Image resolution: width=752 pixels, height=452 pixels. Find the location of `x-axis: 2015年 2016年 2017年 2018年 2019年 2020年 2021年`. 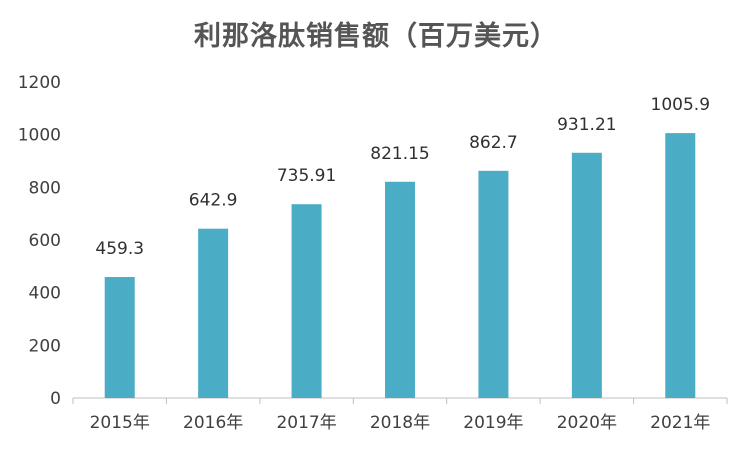

x-axis: 2015年 2016年 2017年 2018年 2019年 2020年 2021年 is located at coordinates (400, 415).